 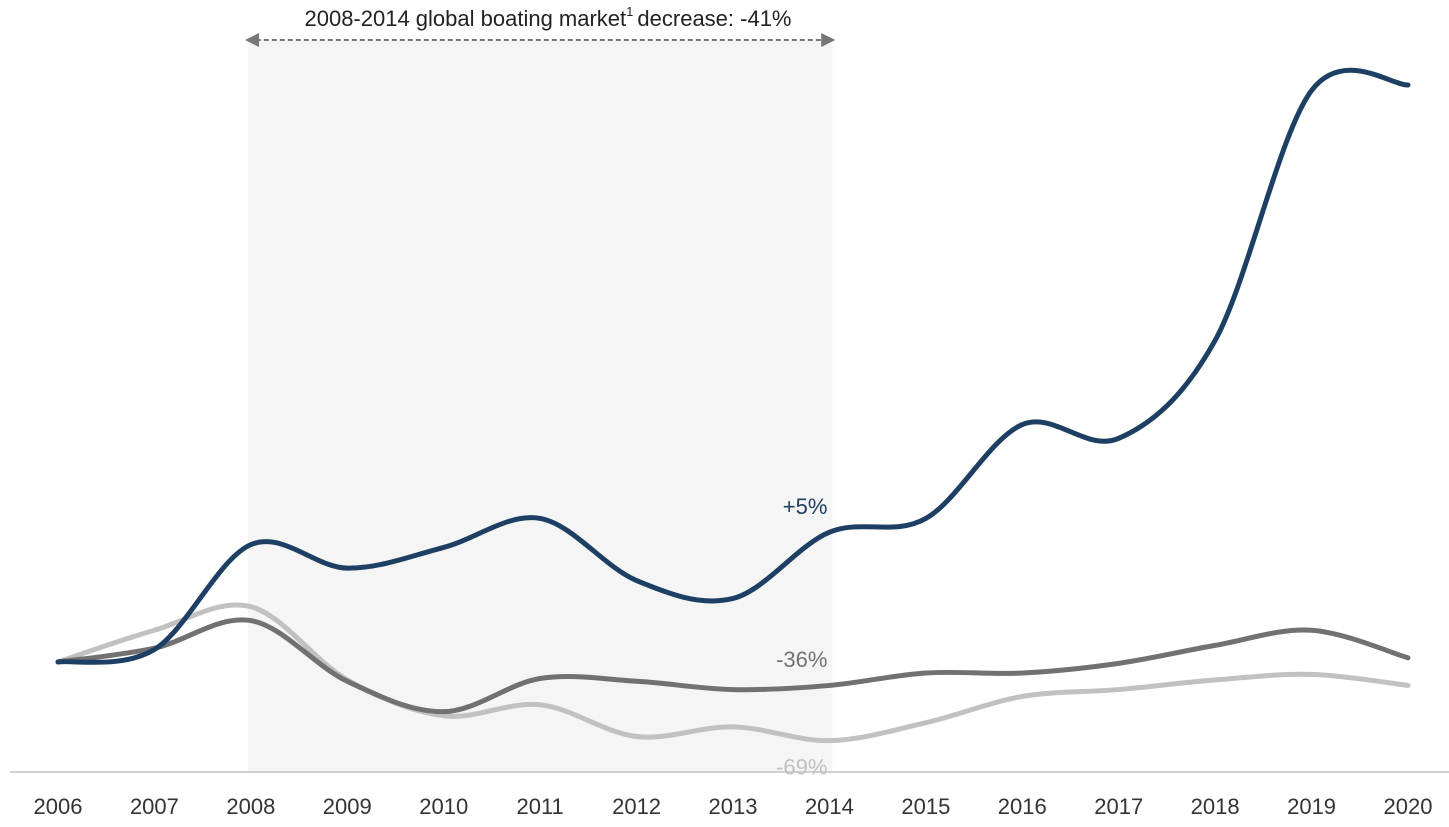 I want to click on x-tick-label: 2019, so click(x=1311, y=806).